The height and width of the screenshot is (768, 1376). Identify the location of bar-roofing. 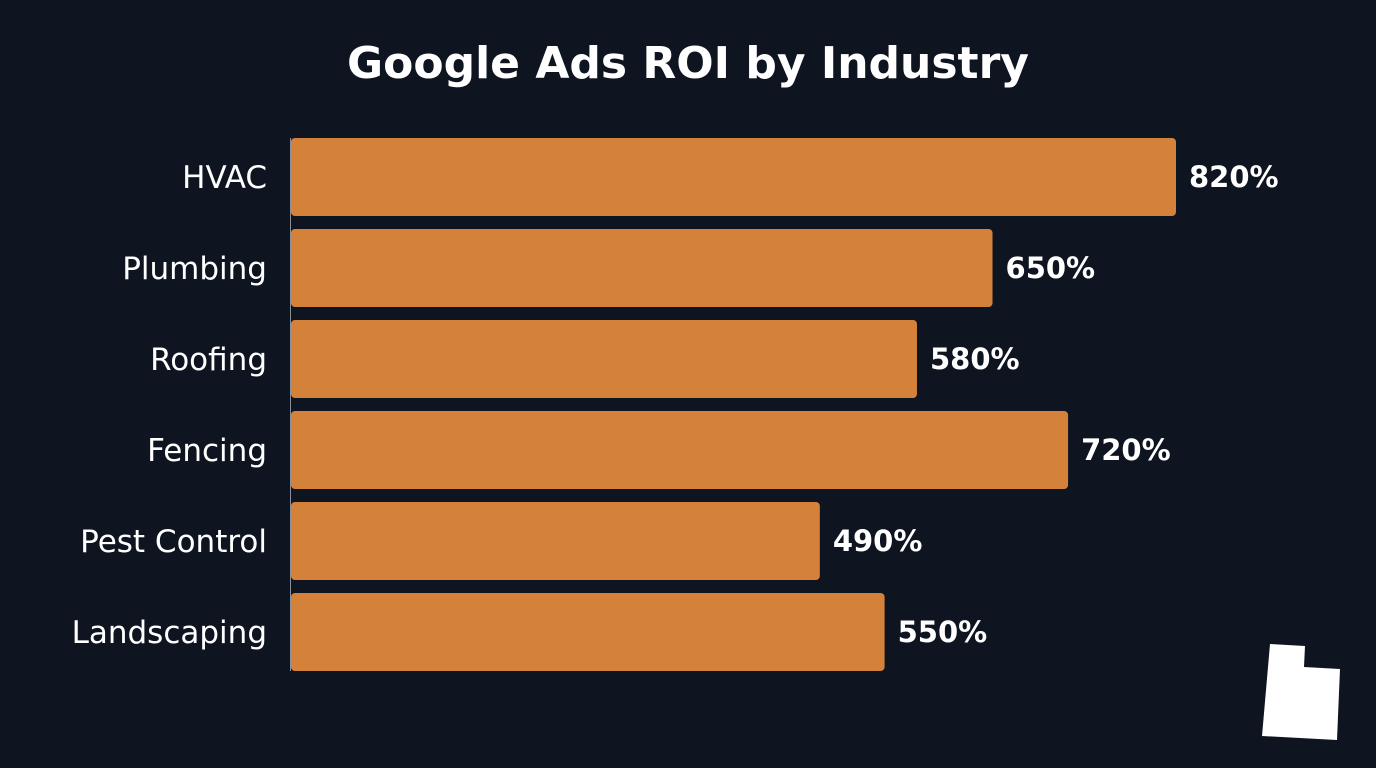
(604, 359).